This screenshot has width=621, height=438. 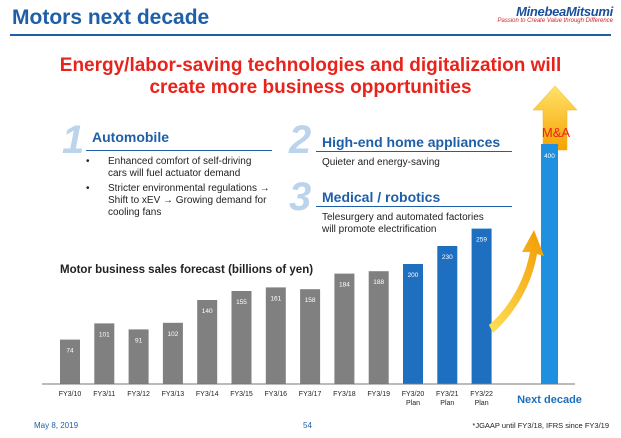 What do you see at coordinates (56, 425) in the screenshot?
I see `footer-date: May 8, 2019` at bounding box center [56, 425].